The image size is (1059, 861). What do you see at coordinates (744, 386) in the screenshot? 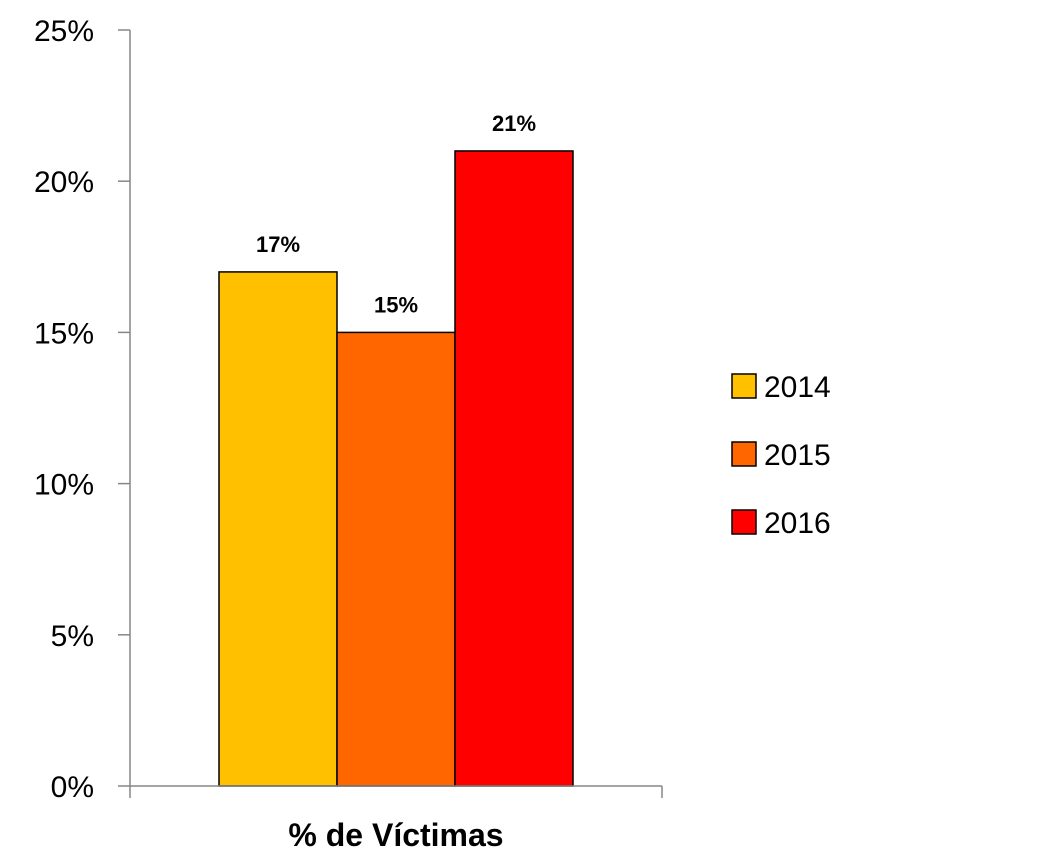
I see `legend-swatch-2014` at bounding box center [744, 386].